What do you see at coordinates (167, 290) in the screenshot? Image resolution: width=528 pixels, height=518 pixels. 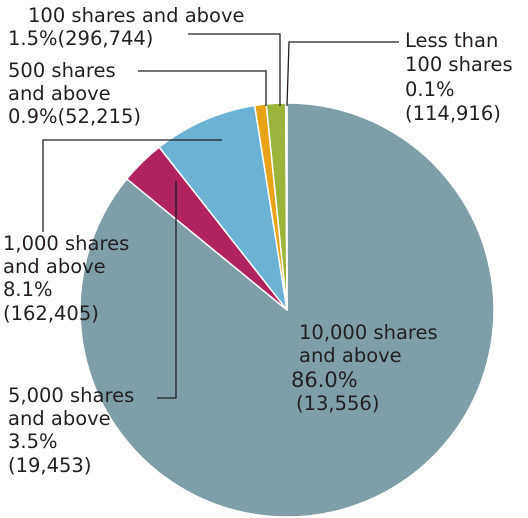 I see `leader-line-5000-shares` at bounding box center [167, 290].